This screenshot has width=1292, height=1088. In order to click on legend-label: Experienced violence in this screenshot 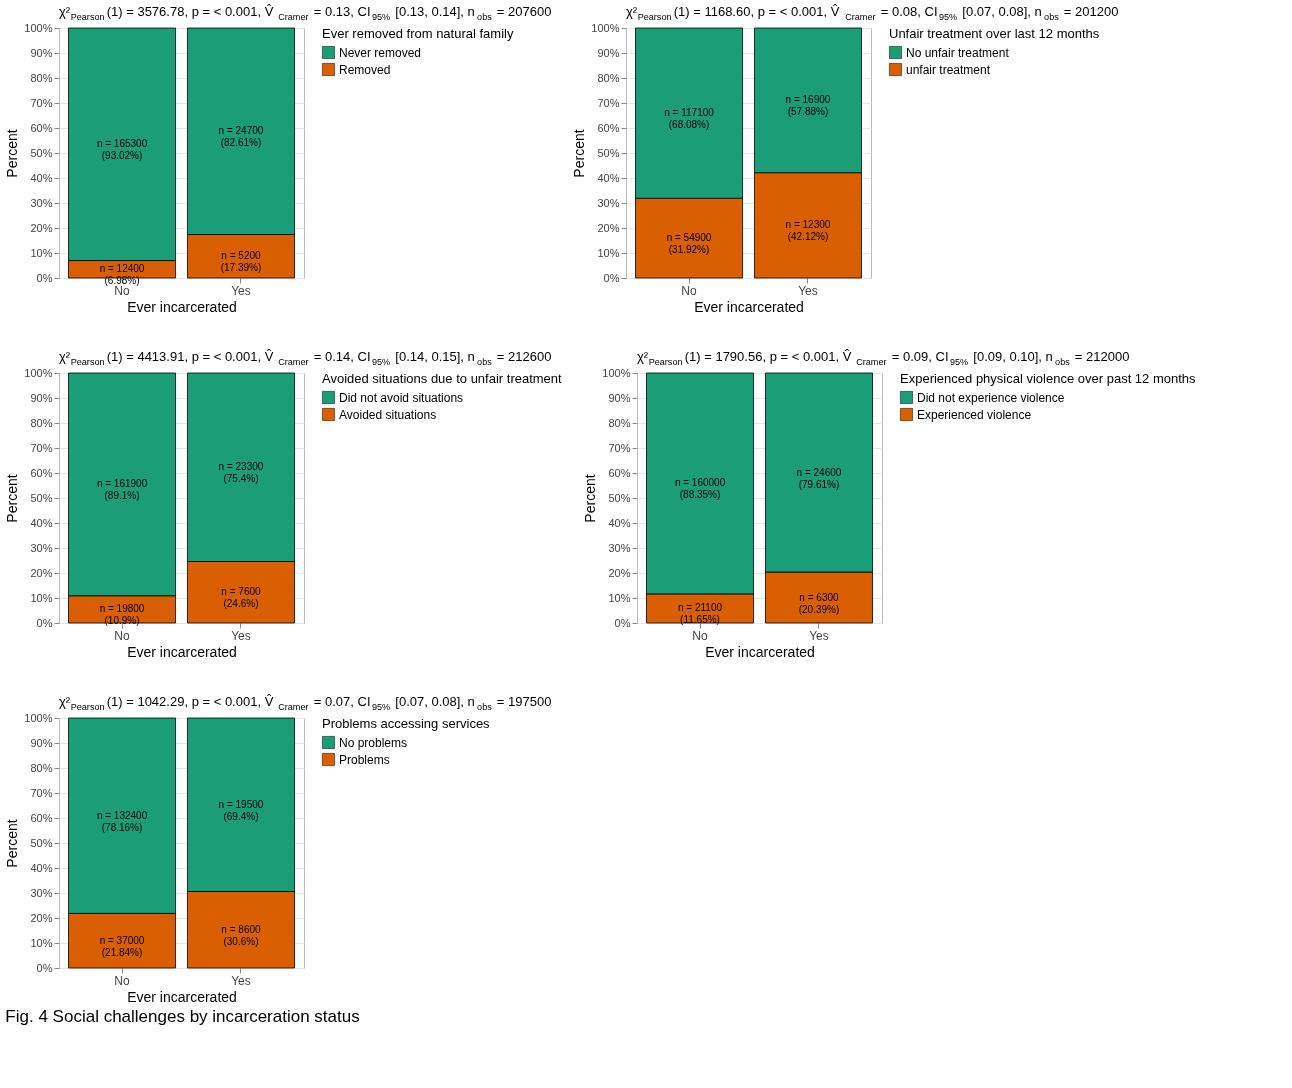, I will do `click(974, 414)`.